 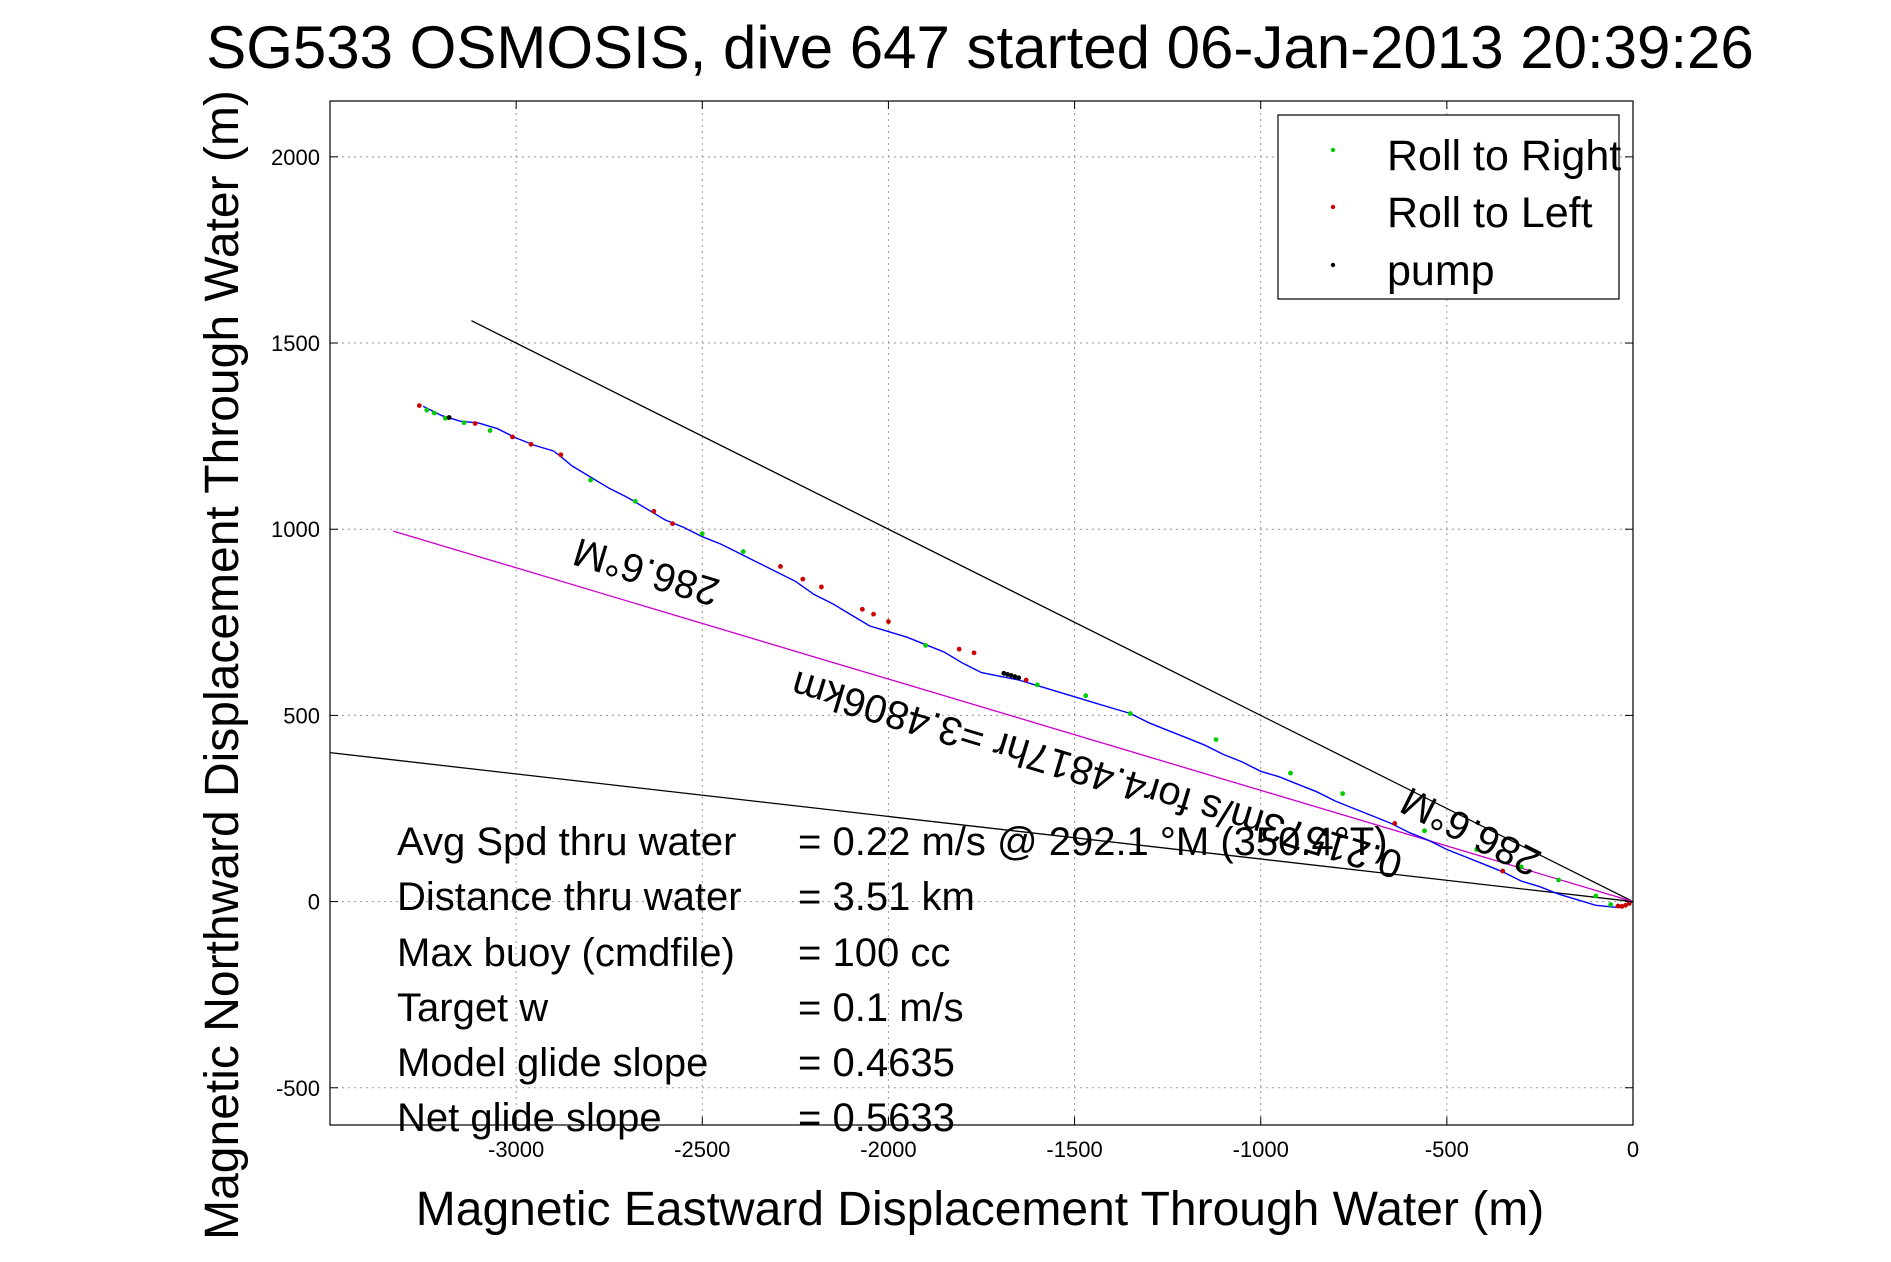 What do you see at coordinates (529, 1118) in the screenshot?
I see `stat-label-net-glide: Net glide slope` at bounding box center [529, 1118].